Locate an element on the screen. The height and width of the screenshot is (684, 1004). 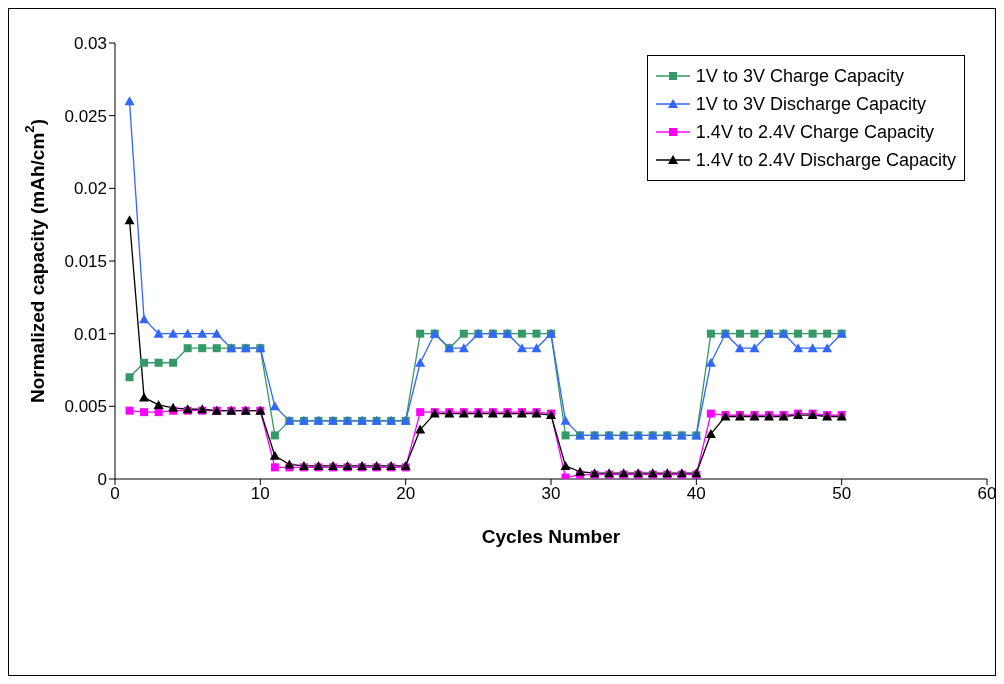
y-tick-label: 0.02 is located at coordinates (90, 189).